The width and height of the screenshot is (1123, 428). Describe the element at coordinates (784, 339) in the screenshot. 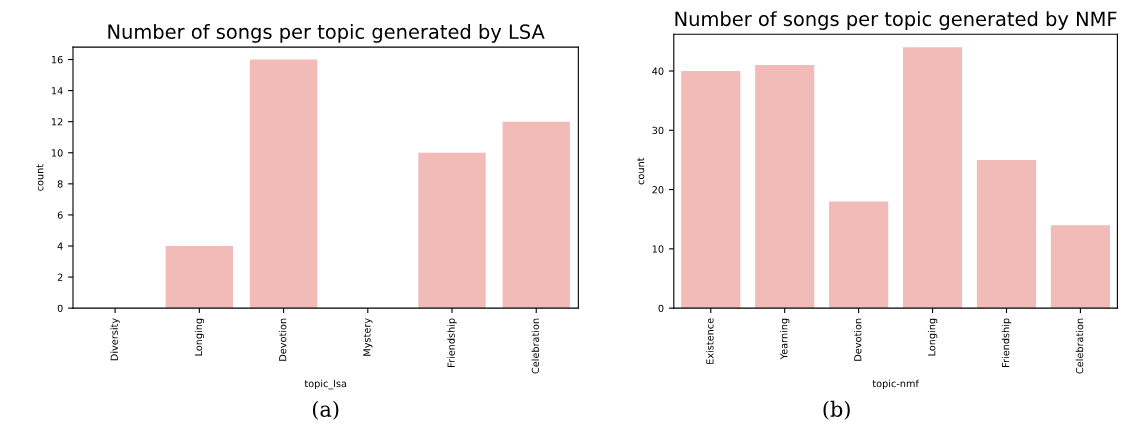

I see `x-tick-label: Yearning` at that location.